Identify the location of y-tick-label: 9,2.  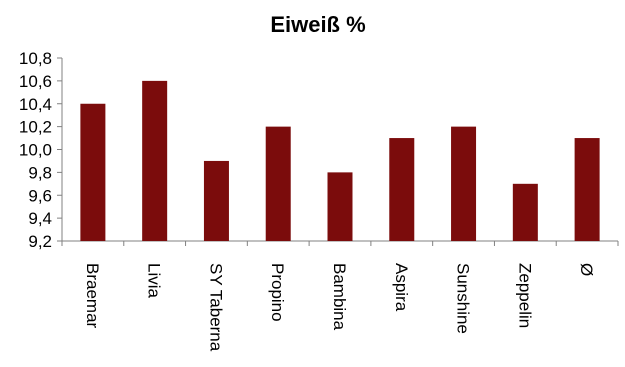
(40, 241).